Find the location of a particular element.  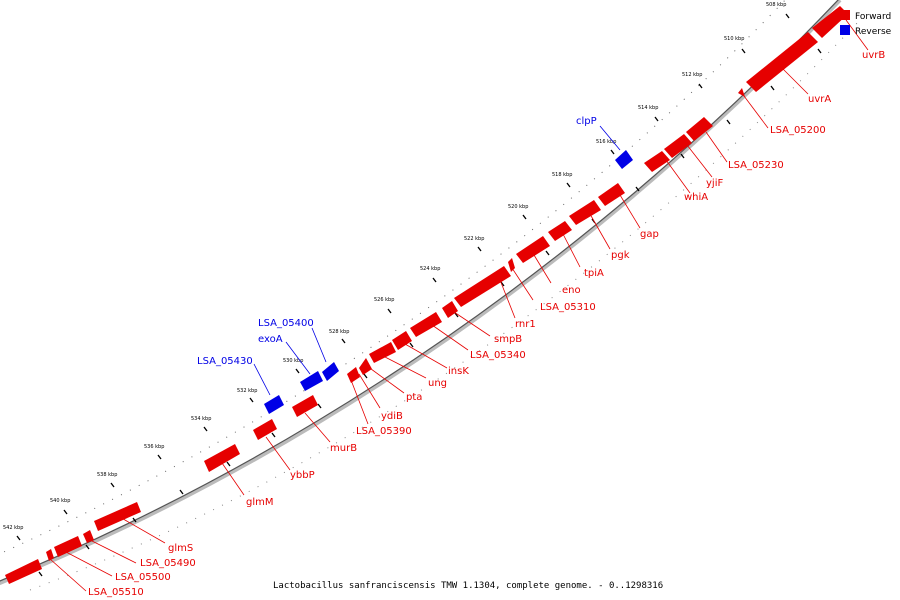

tick-label: 530 kbp is located at coordinates (293, 361).